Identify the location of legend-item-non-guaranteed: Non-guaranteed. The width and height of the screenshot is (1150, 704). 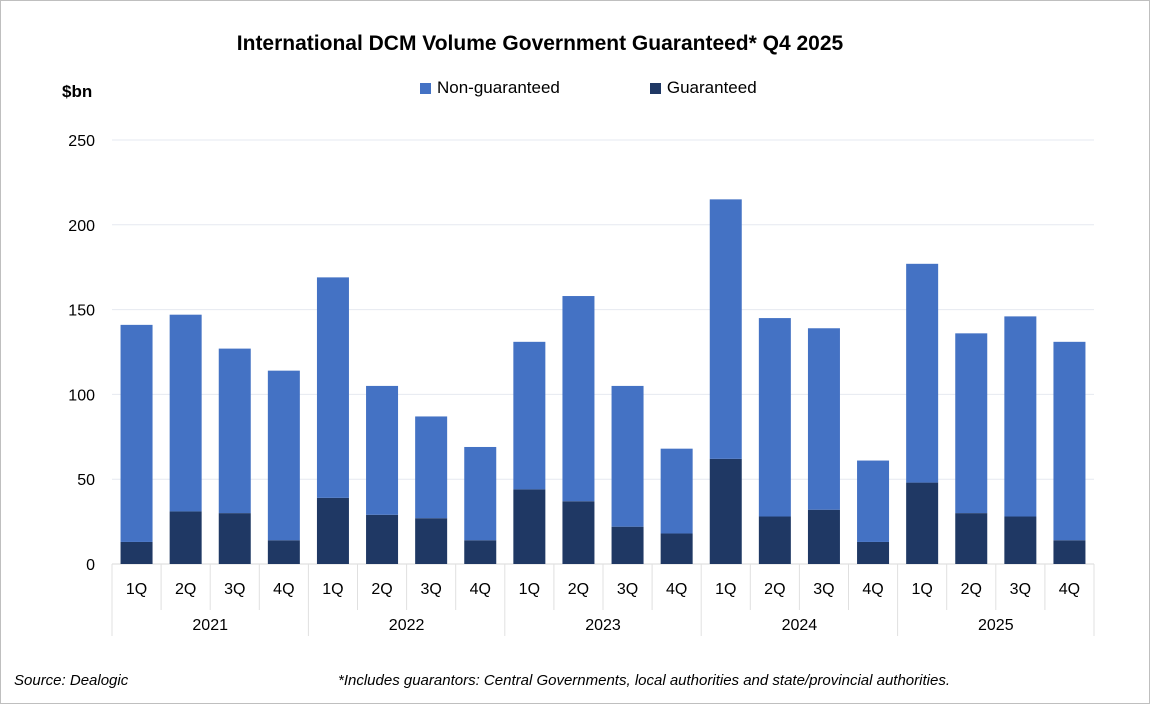
(490, 88).